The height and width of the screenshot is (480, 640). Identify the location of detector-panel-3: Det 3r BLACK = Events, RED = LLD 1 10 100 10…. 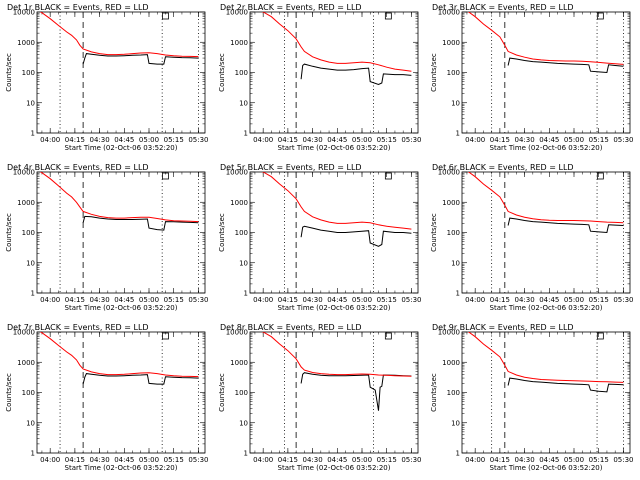
(532, 77).